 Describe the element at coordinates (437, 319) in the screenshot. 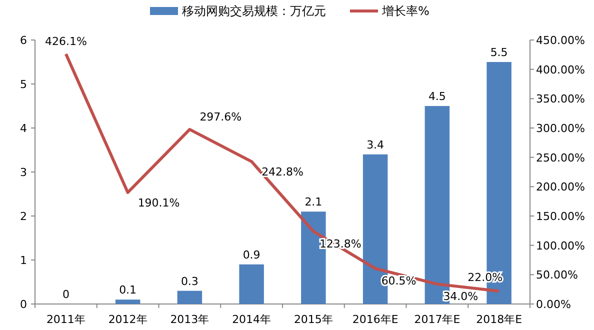

I see `x-tick-label: 2017年E` at that location.